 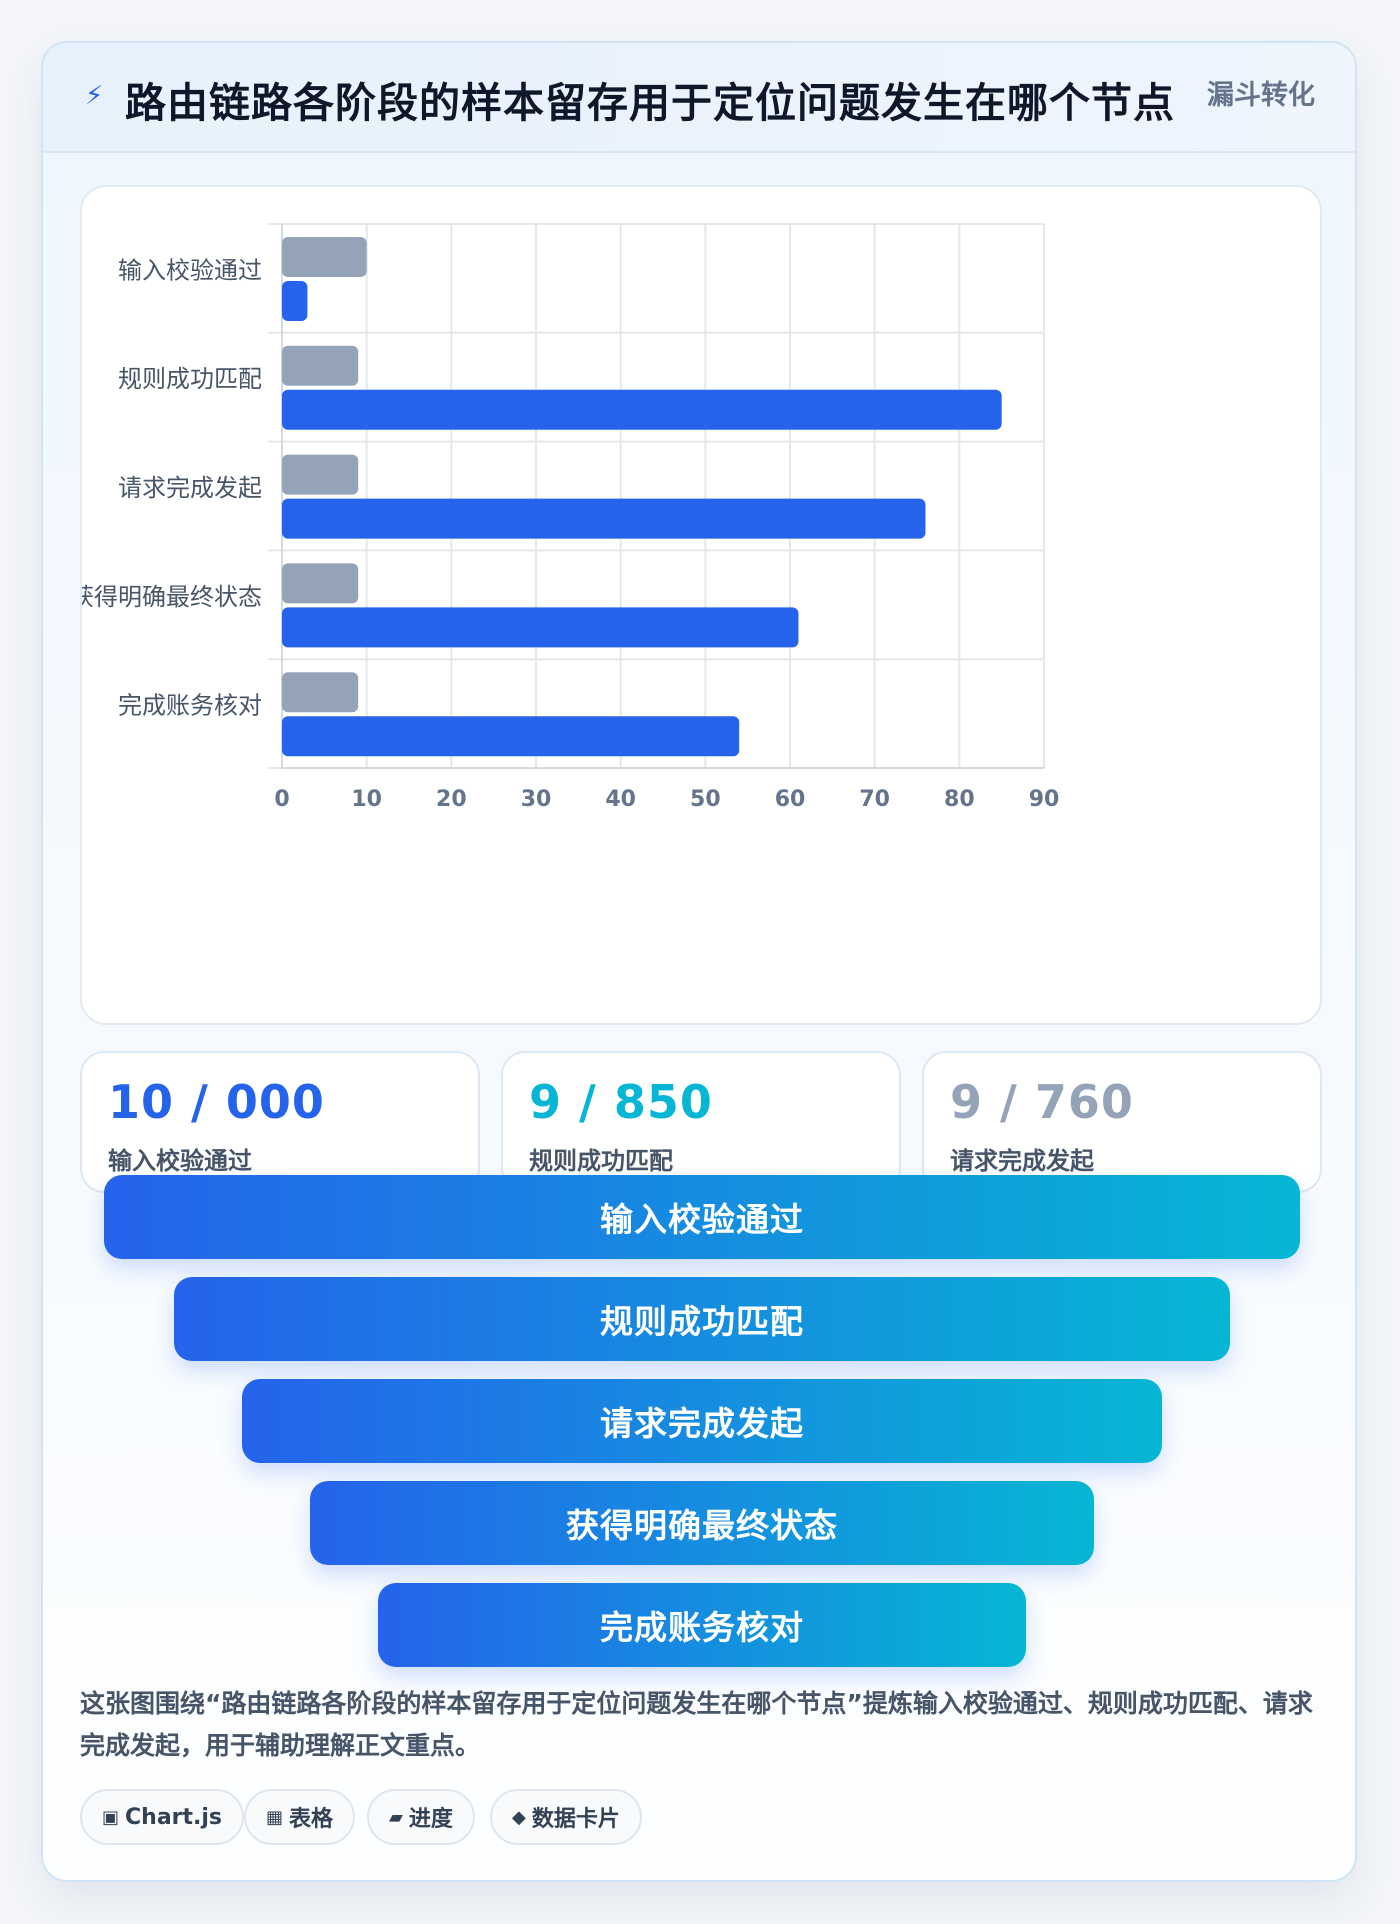 I want to click on x-tick-label: 10, so click(x=366, y=799).